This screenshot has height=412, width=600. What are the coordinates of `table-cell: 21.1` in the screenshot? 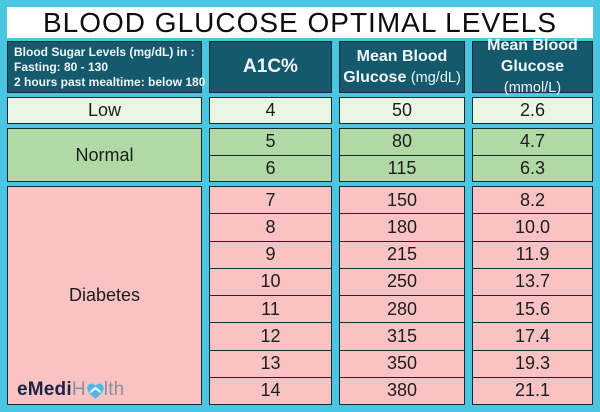 It's located at (532, 390).